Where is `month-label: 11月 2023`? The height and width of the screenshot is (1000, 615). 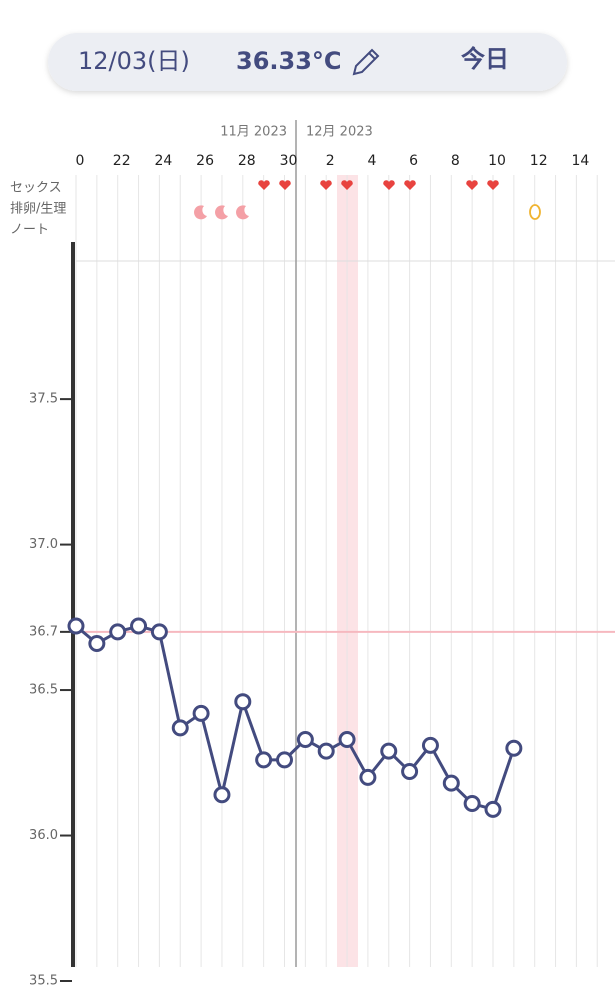
month-label: 11月 2023 is located at coordinates (253, 132).